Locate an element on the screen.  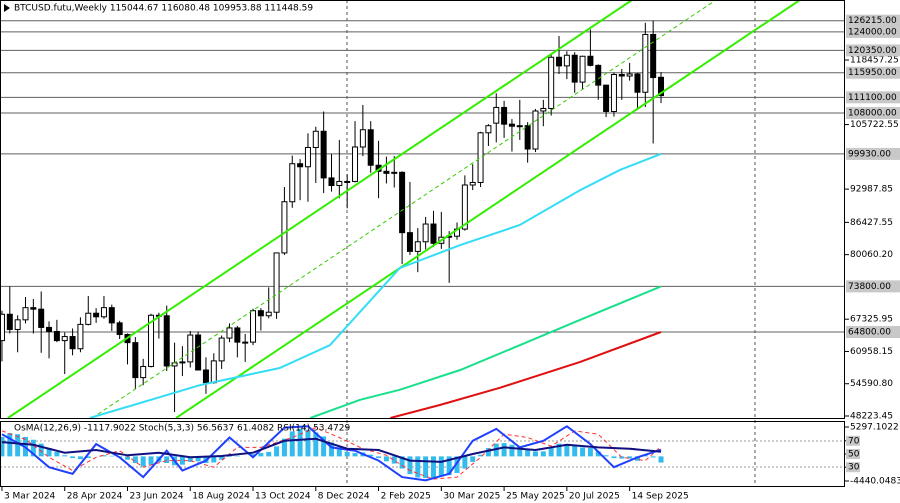
x-tick-label: 28 Apr 2024 is located at coordinates (95, 497).